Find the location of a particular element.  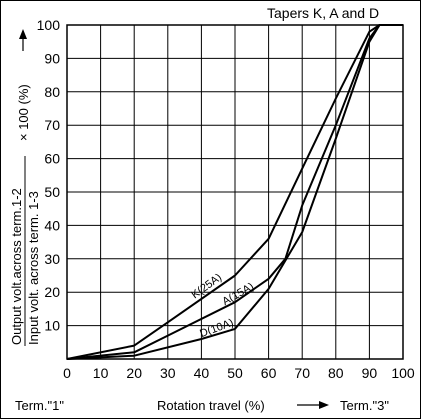

x-axis-arrow is located at coordinates (313, 405).